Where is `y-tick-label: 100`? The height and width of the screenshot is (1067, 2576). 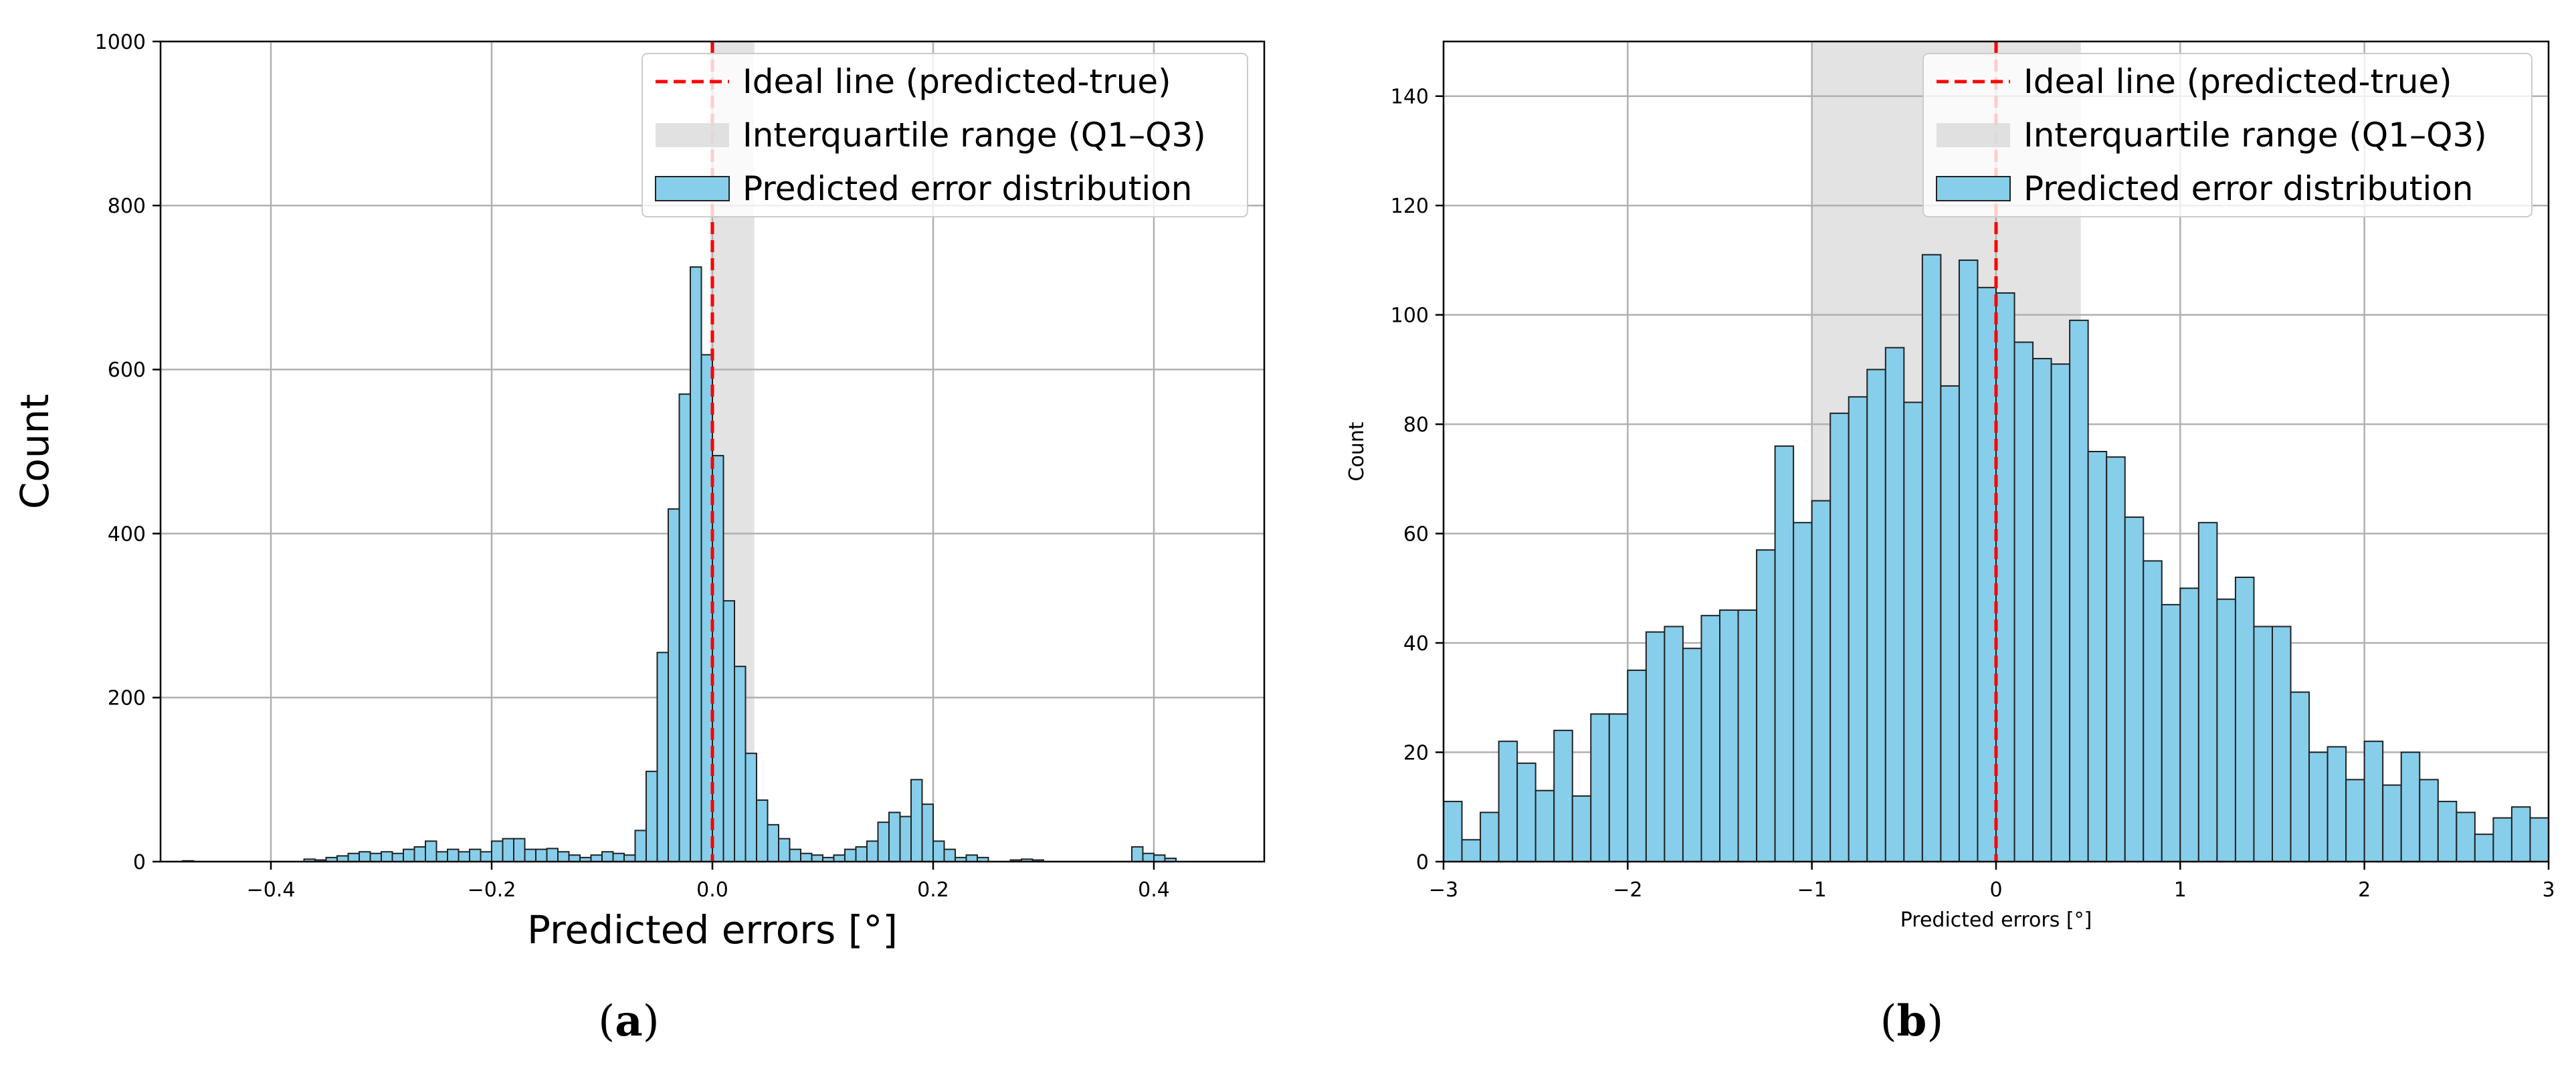
y-tick-label: 100 is located at coordinates (1410, 315).